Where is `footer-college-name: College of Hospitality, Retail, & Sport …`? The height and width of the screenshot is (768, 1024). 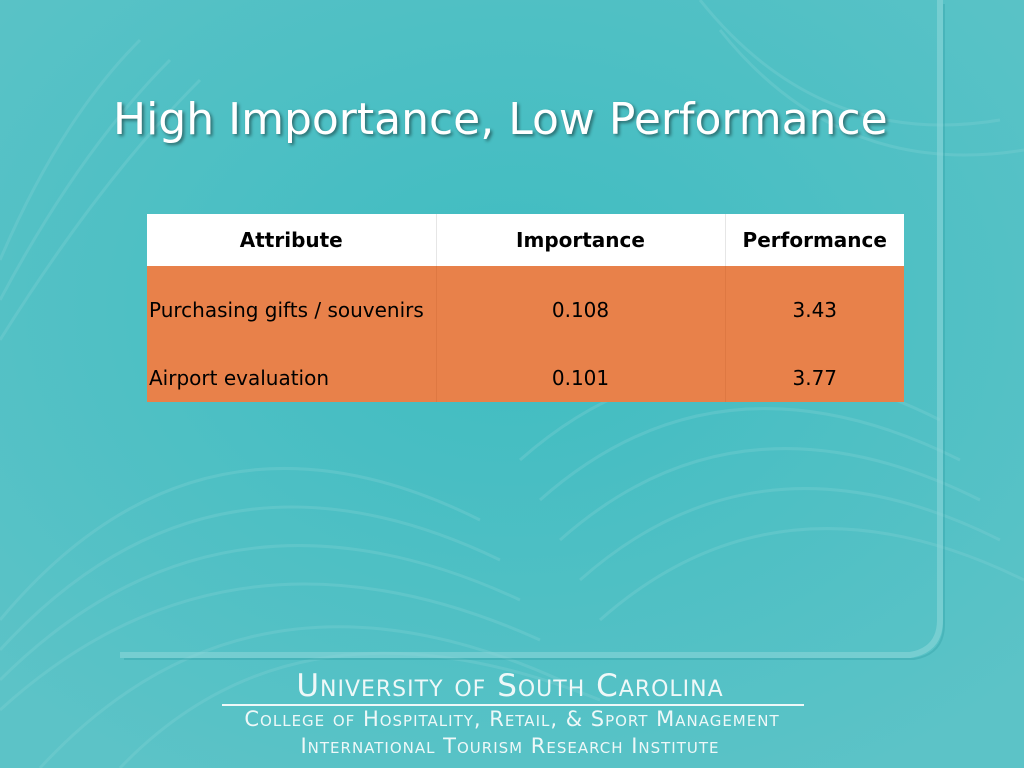 footer-college-name: College of Hospitality, Retail, & Sport … is located at coordinates (512, 719).